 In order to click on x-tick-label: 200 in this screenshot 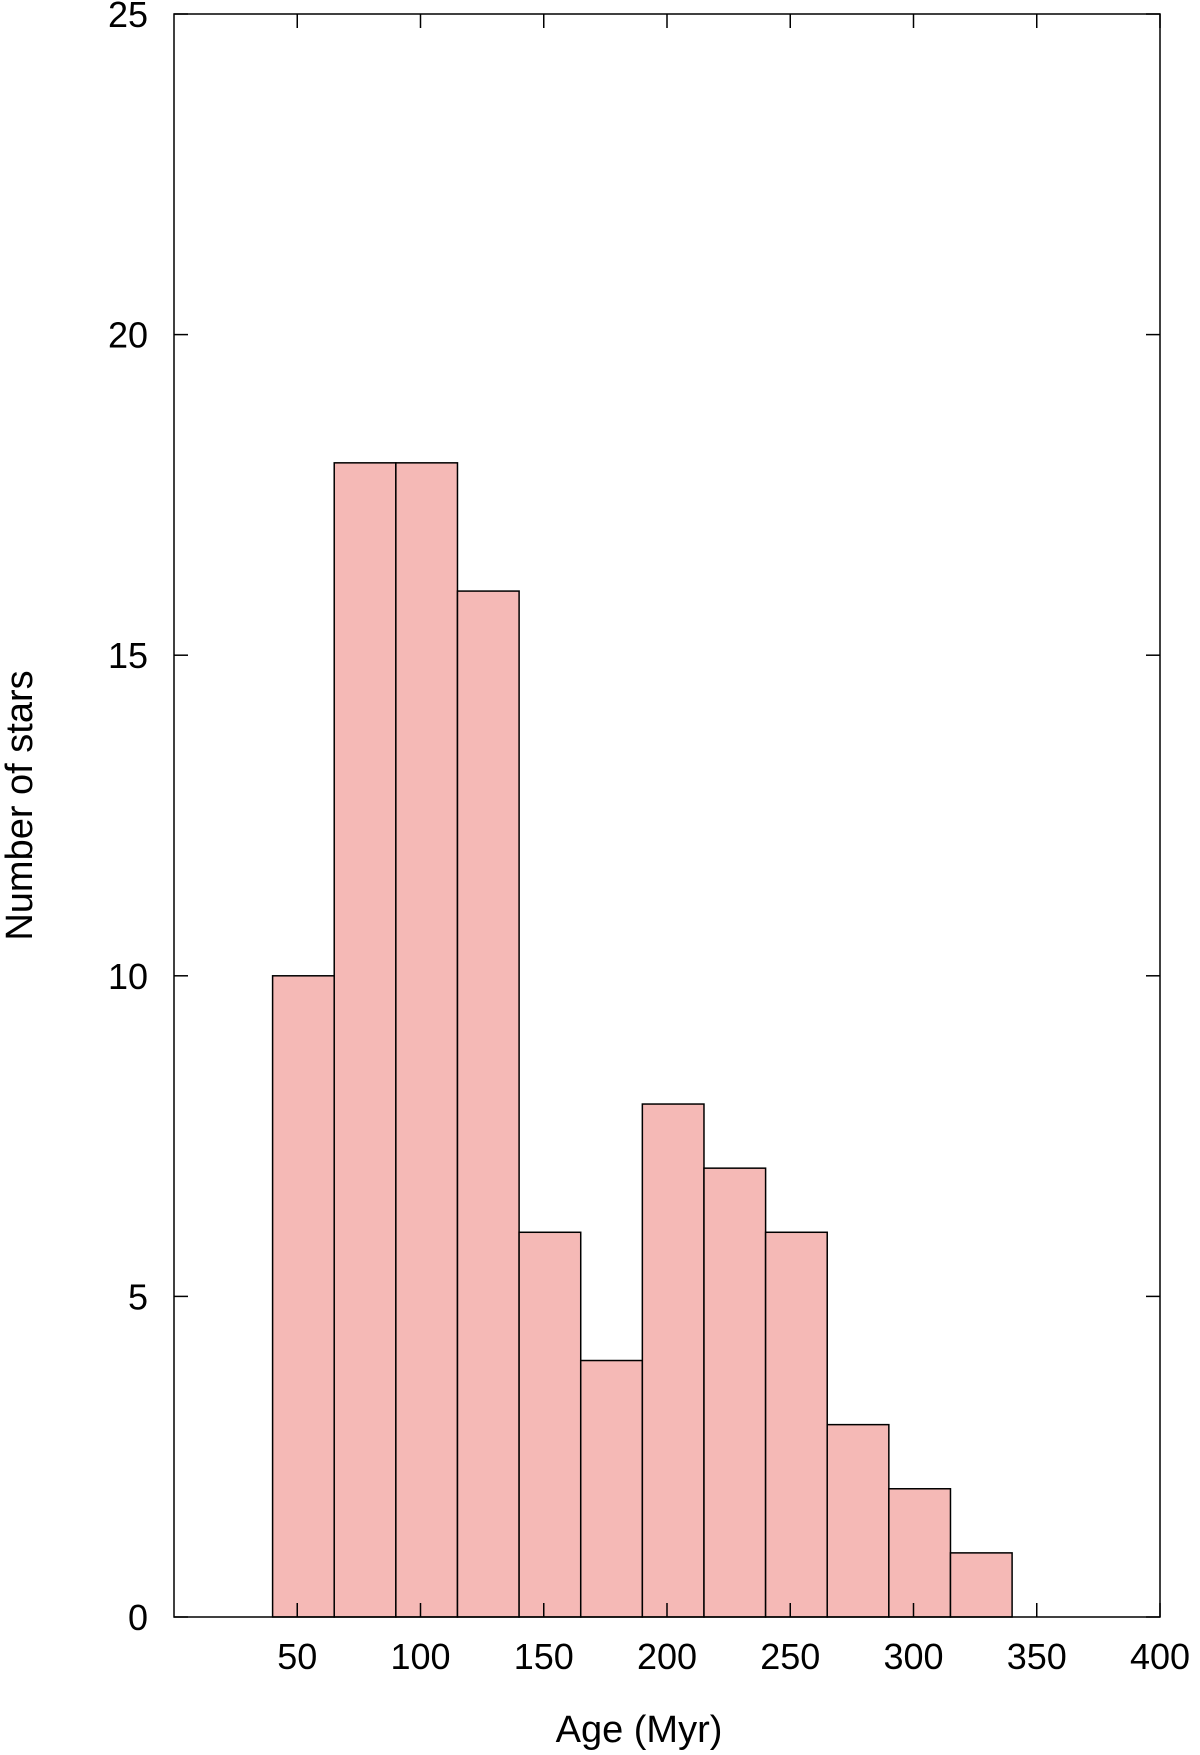, I will do `click(667, 1656)`.